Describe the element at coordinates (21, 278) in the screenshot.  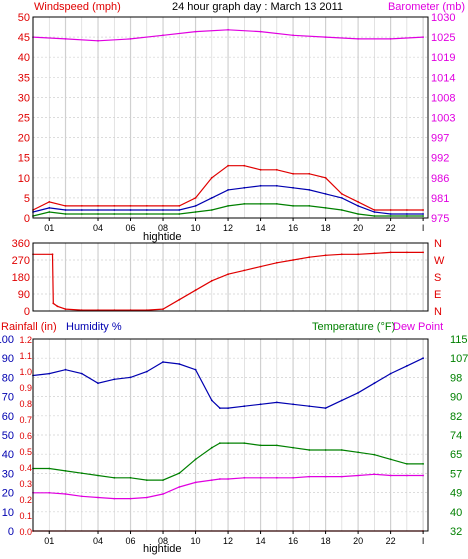
I see `dir-left-ytick-label-2: 180` at that location.